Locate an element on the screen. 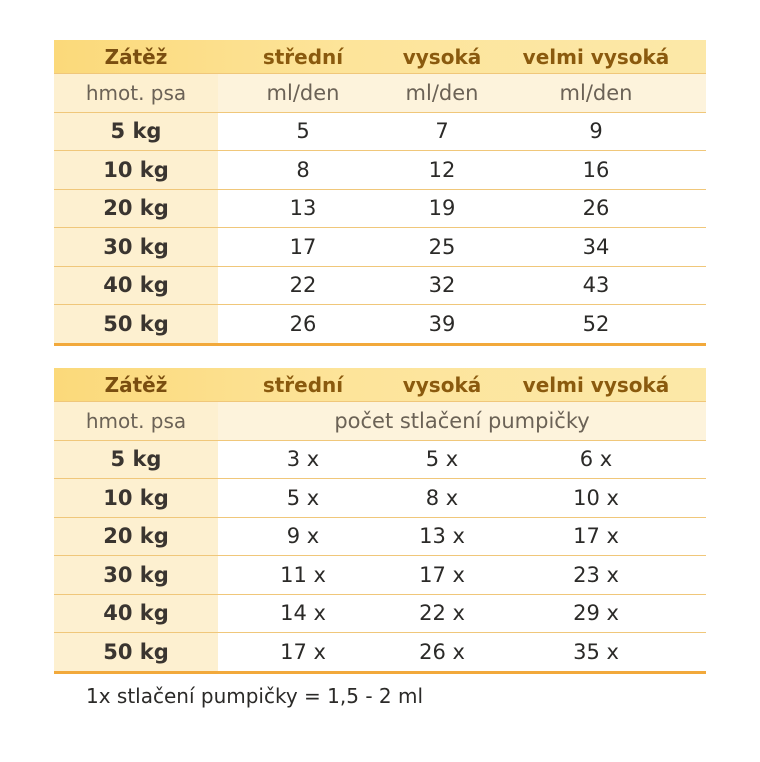 This screenshot has height=762, width=760. value-cell: 10 x is located at coordinates (596, 497).